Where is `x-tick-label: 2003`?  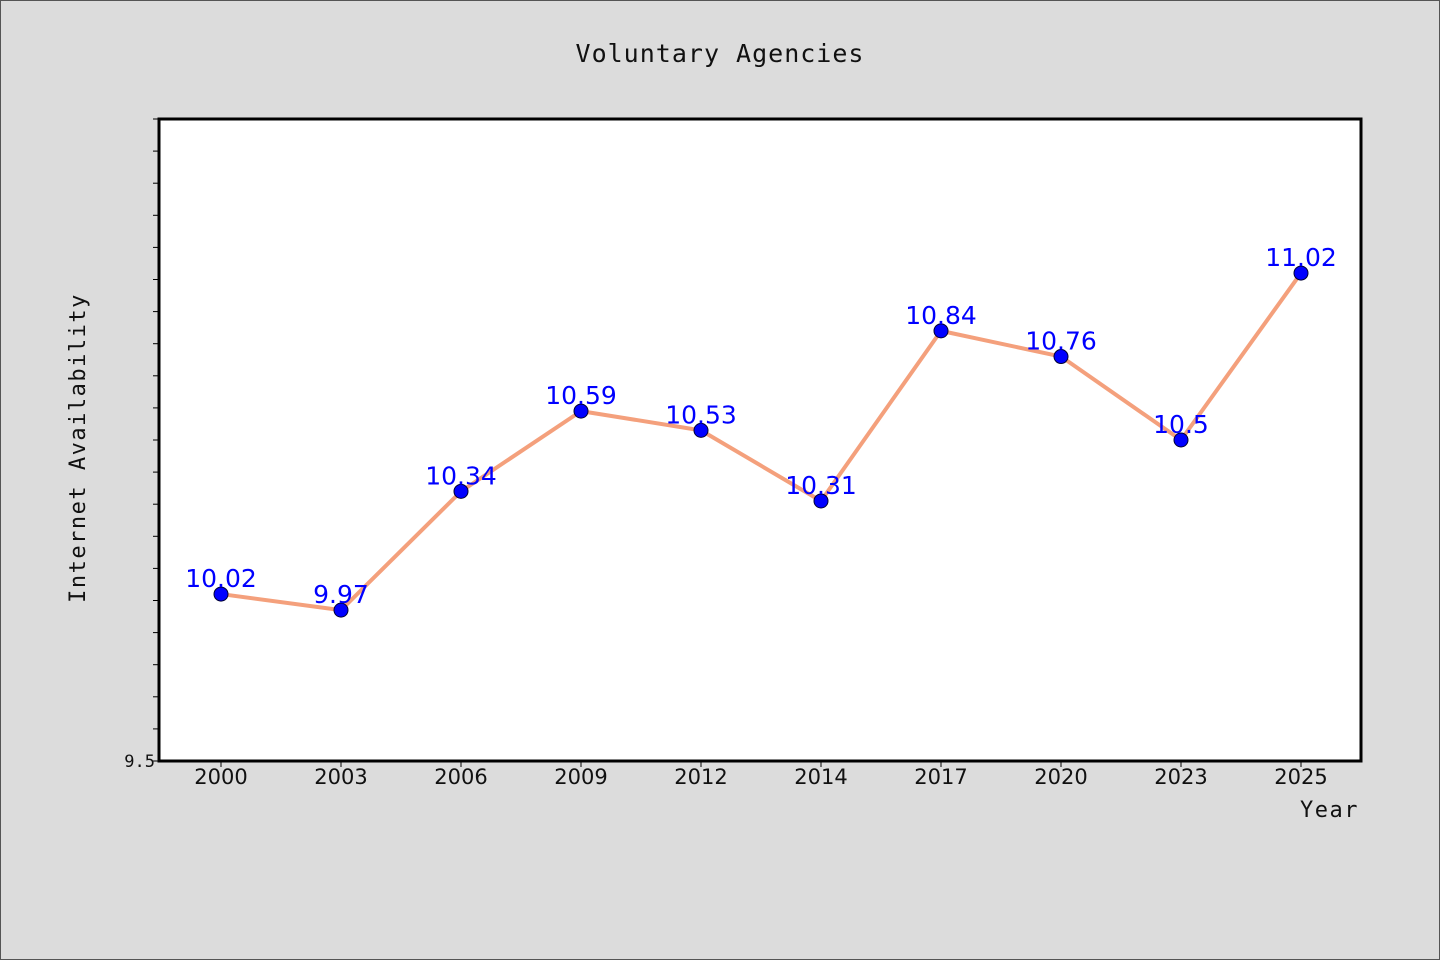
x-tick-label: 2003 is located at coordinates (340, 777).